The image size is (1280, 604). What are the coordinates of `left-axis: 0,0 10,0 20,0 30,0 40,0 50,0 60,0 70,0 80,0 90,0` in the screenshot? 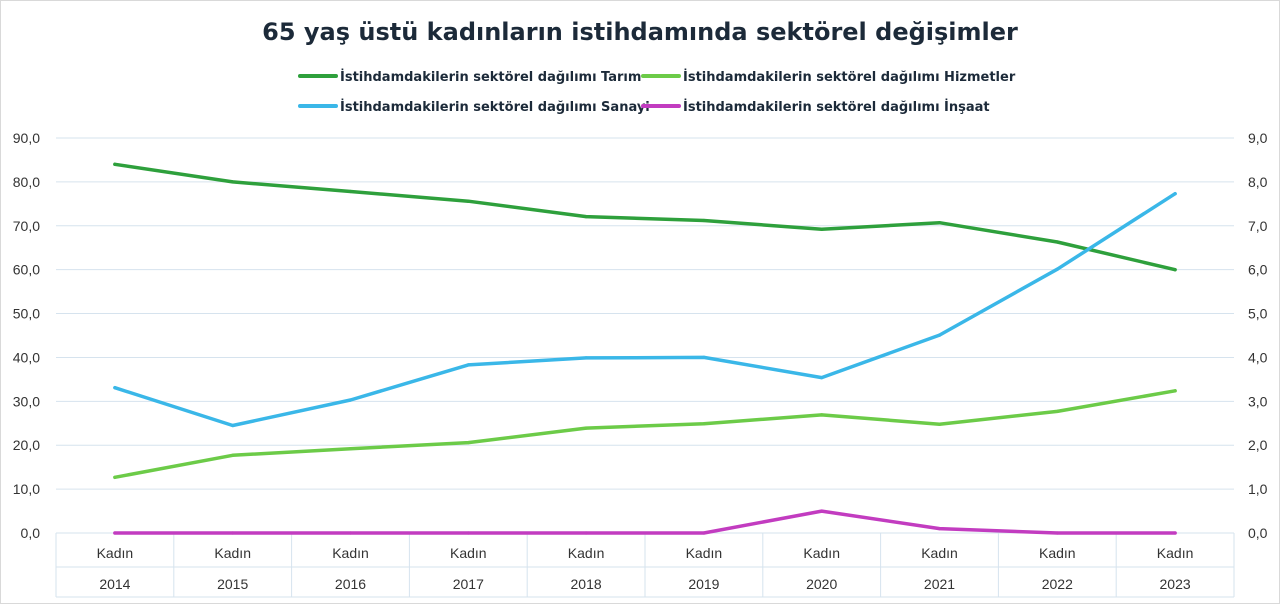 It's located at (26, 335).